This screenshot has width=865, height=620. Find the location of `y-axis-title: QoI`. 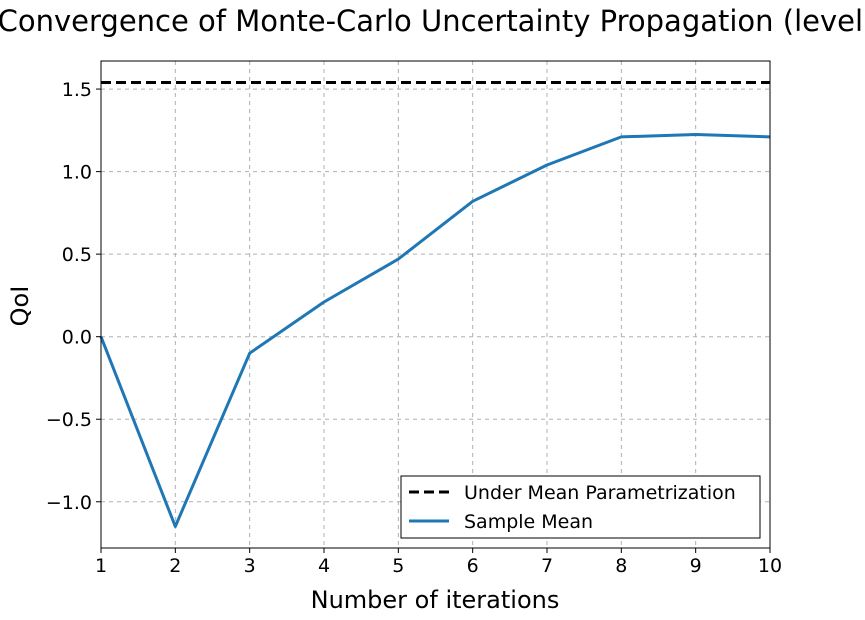

y-axis-title: QoI is located at coordinates (20, 306).